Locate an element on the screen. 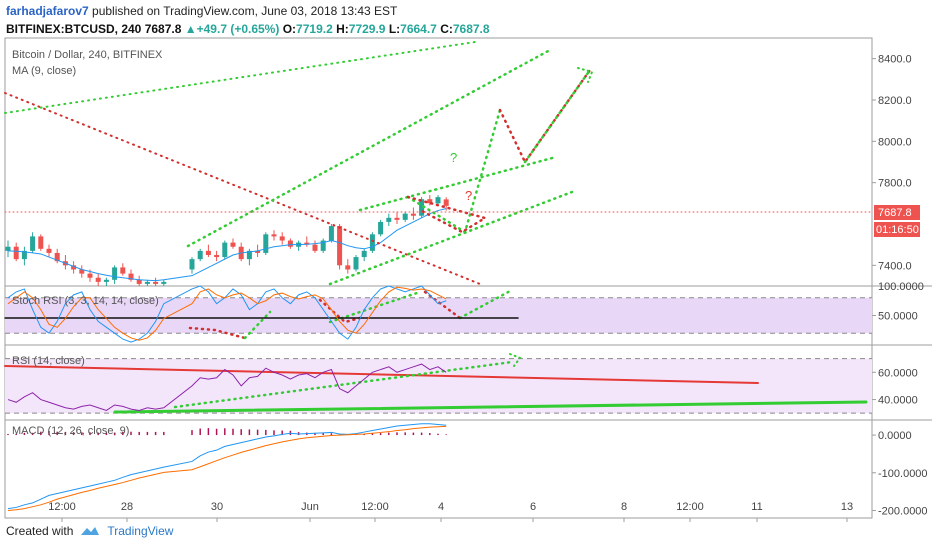 Image resolution: width=932 pixels, height=550 pixels. open-value: 7719.2 is located at coordinates (314, 29).